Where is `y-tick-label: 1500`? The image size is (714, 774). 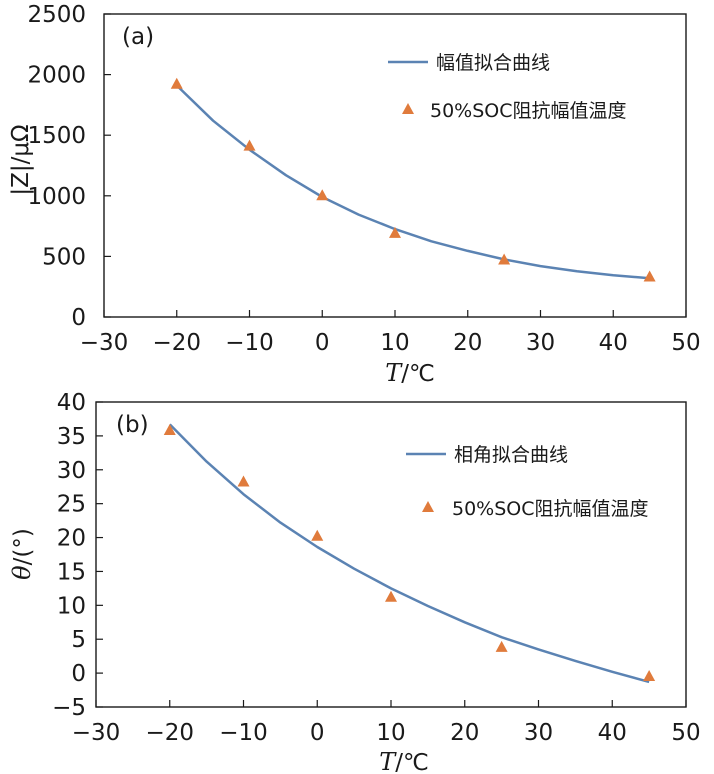
y-tick-label: 1500 is located at coordinates (56, 136).